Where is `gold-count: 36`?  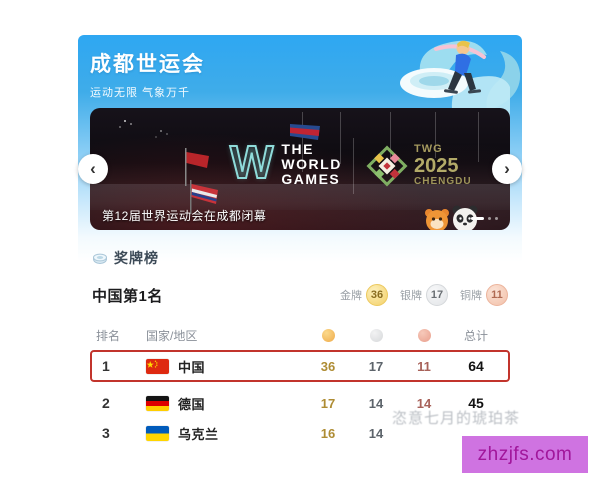
gold-count: 36 is located at coordinates (377, 295).